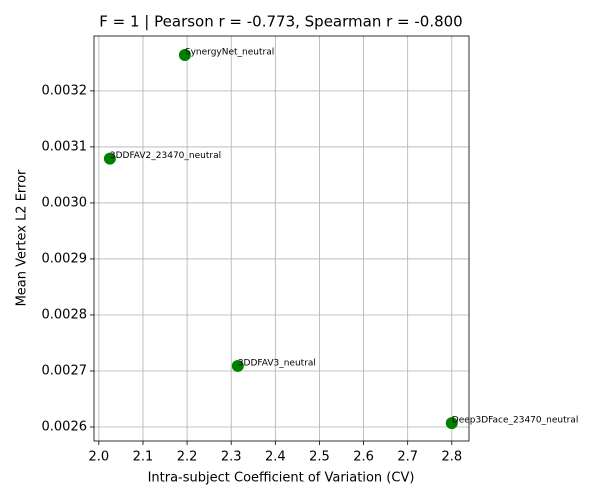  What do you see at coordinates (277, 363) in the screenshot?
I see `point-label: 3DDFAV3_neutral` at bounding box center [277, 363].